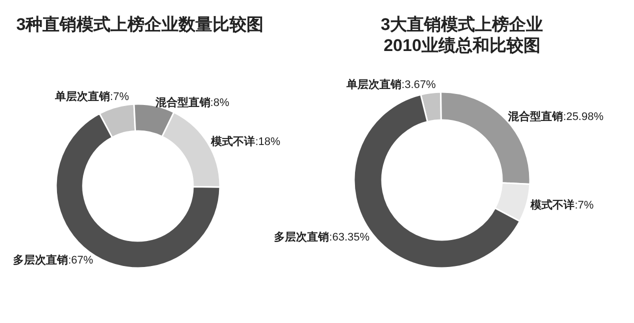 This screenshot has width=634, height=323. Describe the element at coordinates (462, 35) in the screenshot. I see `chart-title: 3大直销模式上榜企业 2010业绩总和比较图` at that location.